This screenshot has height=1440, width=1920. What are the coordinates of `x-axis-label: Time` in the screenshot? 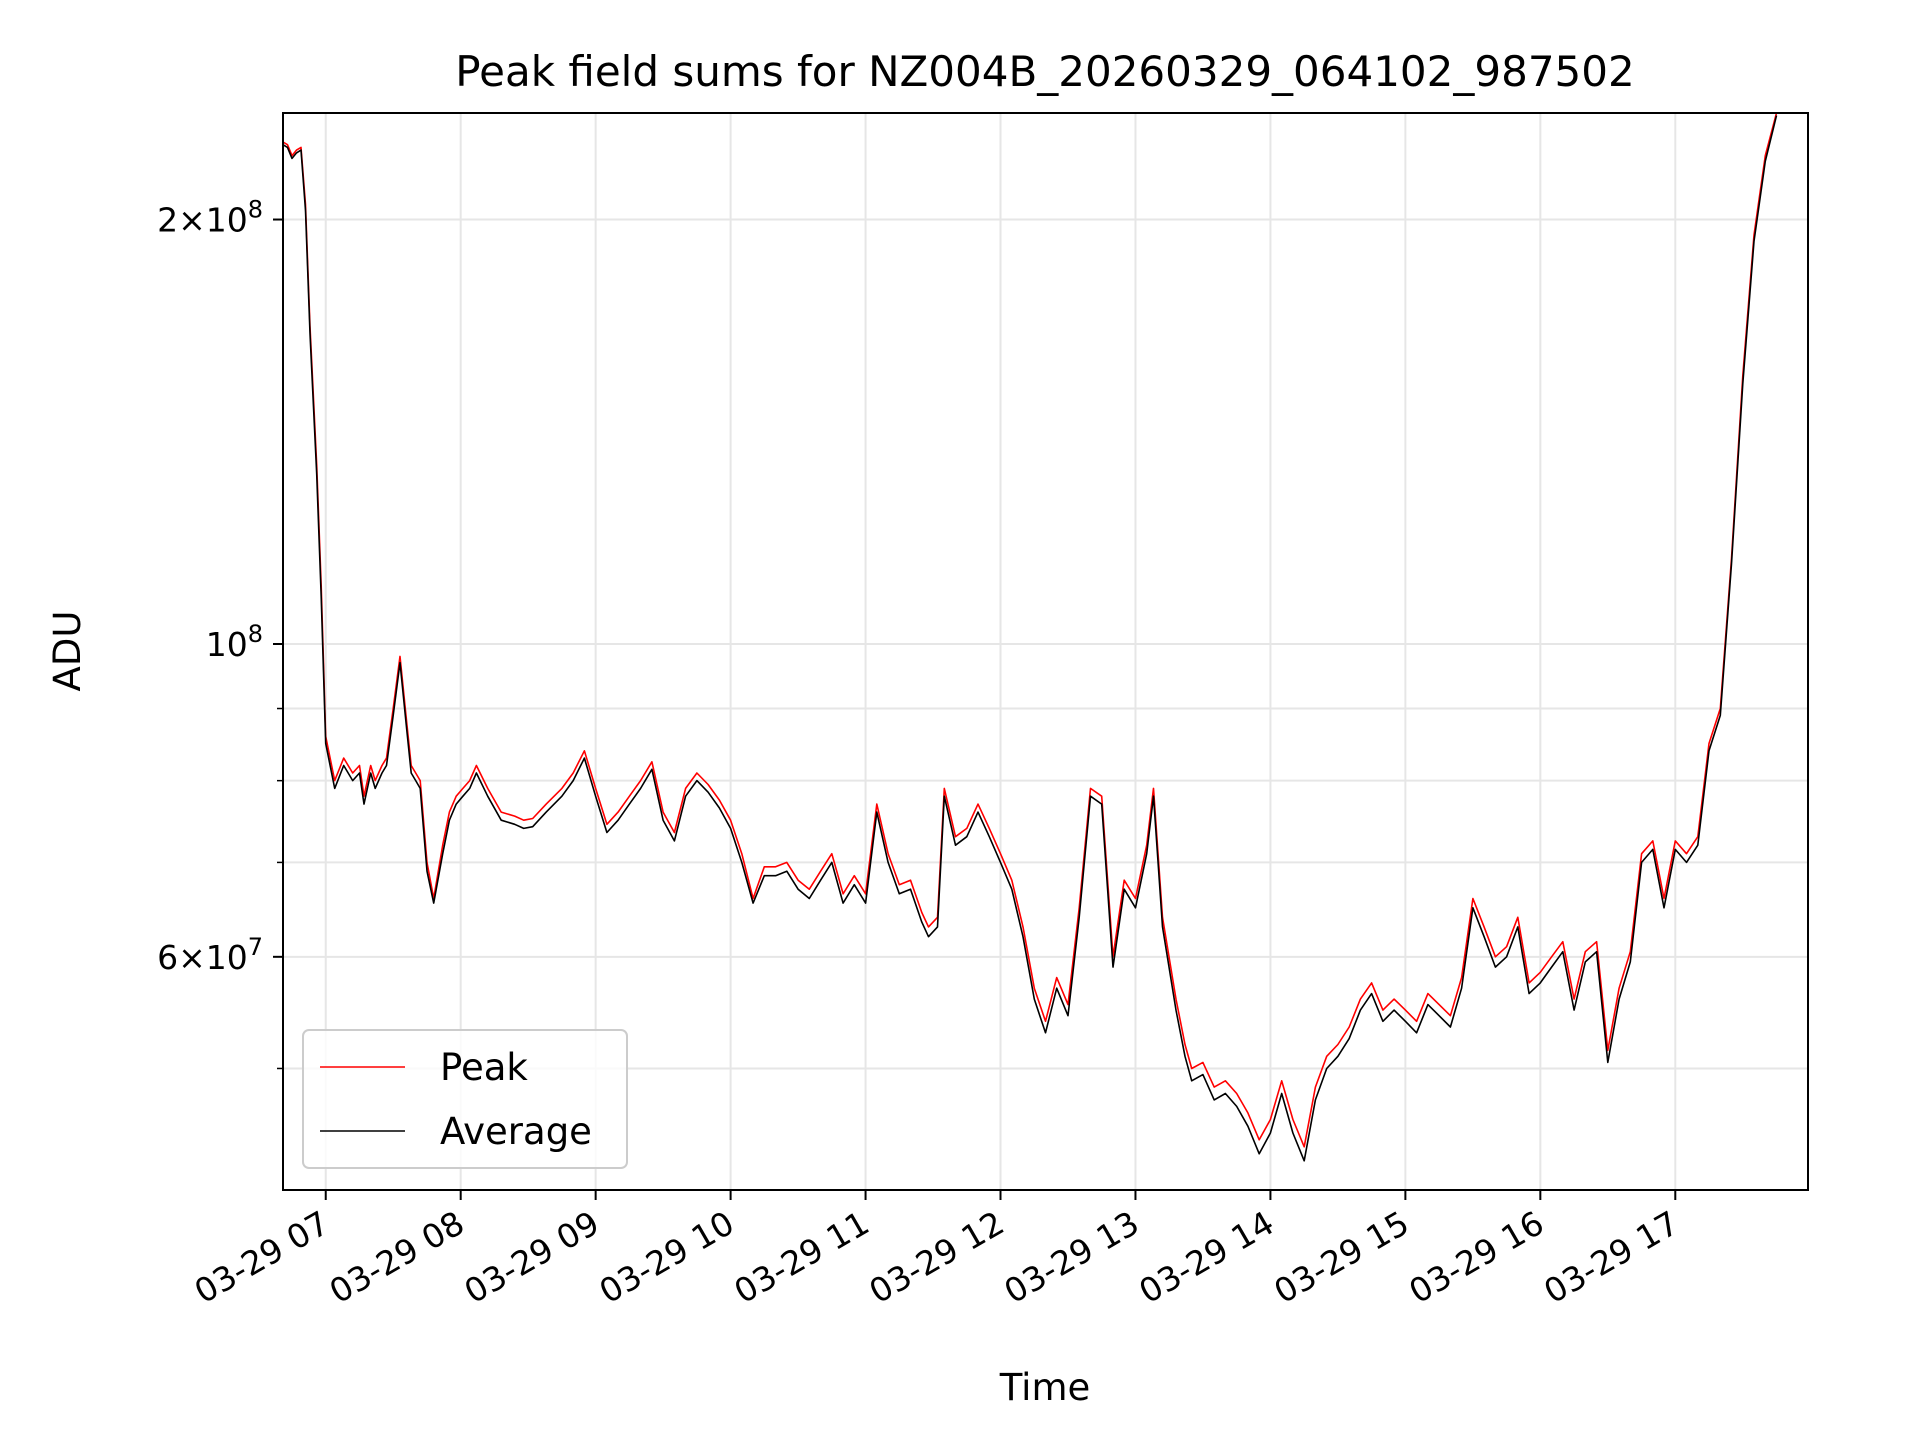 It's located at (1045, 1387).